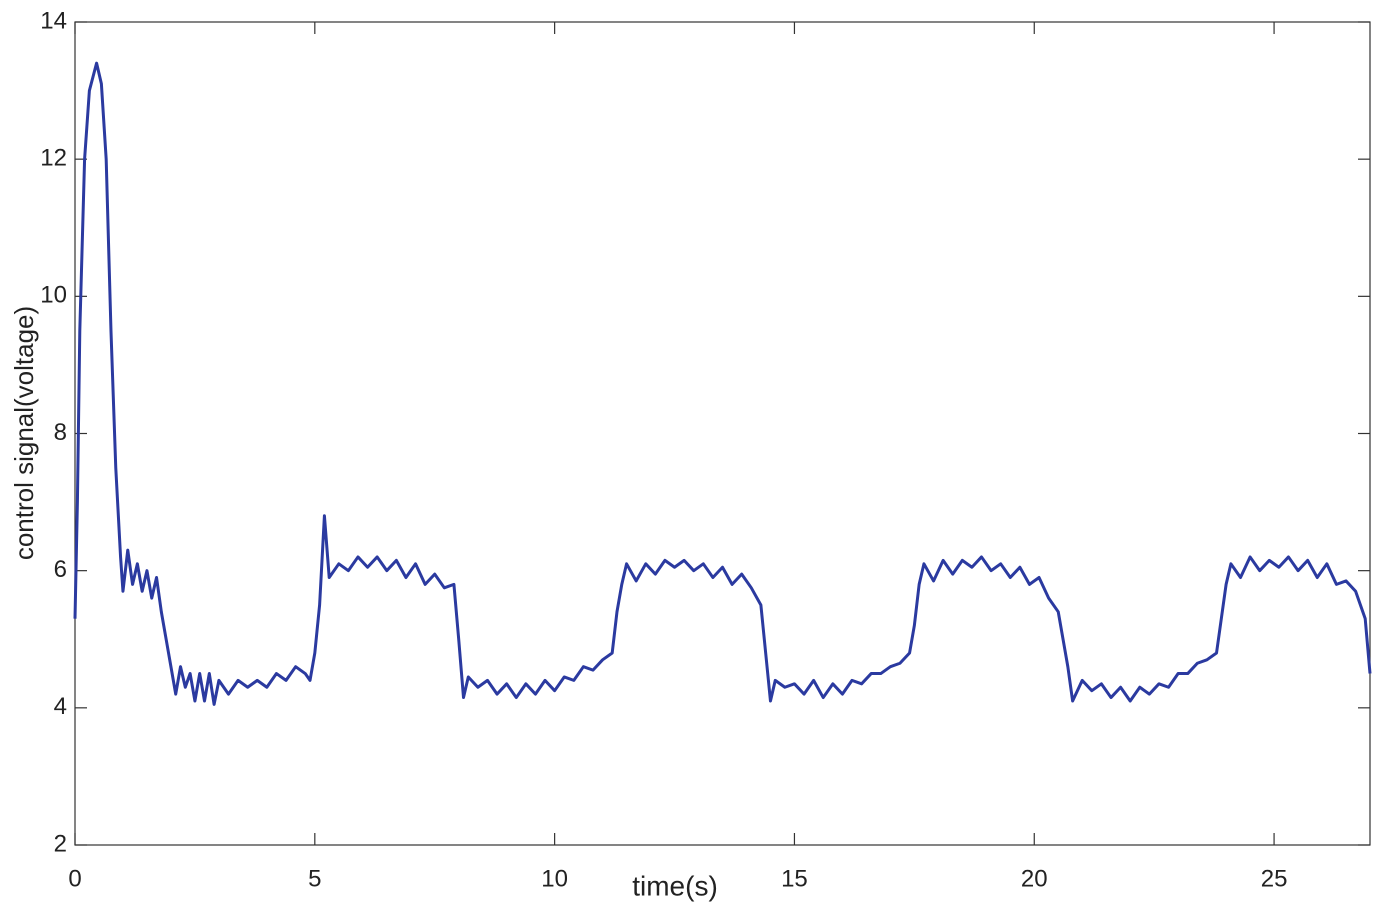 This screenshot has height=911, width=1377. What do you see at coordinates (60, 843) in the screenshot?
I see `y-tick-label: 2` at bounding box center [60, 843].